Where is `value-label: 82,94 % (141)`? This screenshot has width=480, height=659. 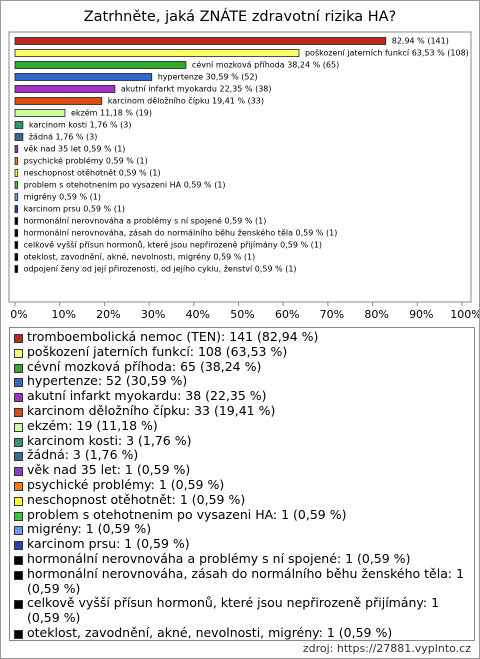 value-label: 82,94 % (141) is located at coordinates (420, 41).